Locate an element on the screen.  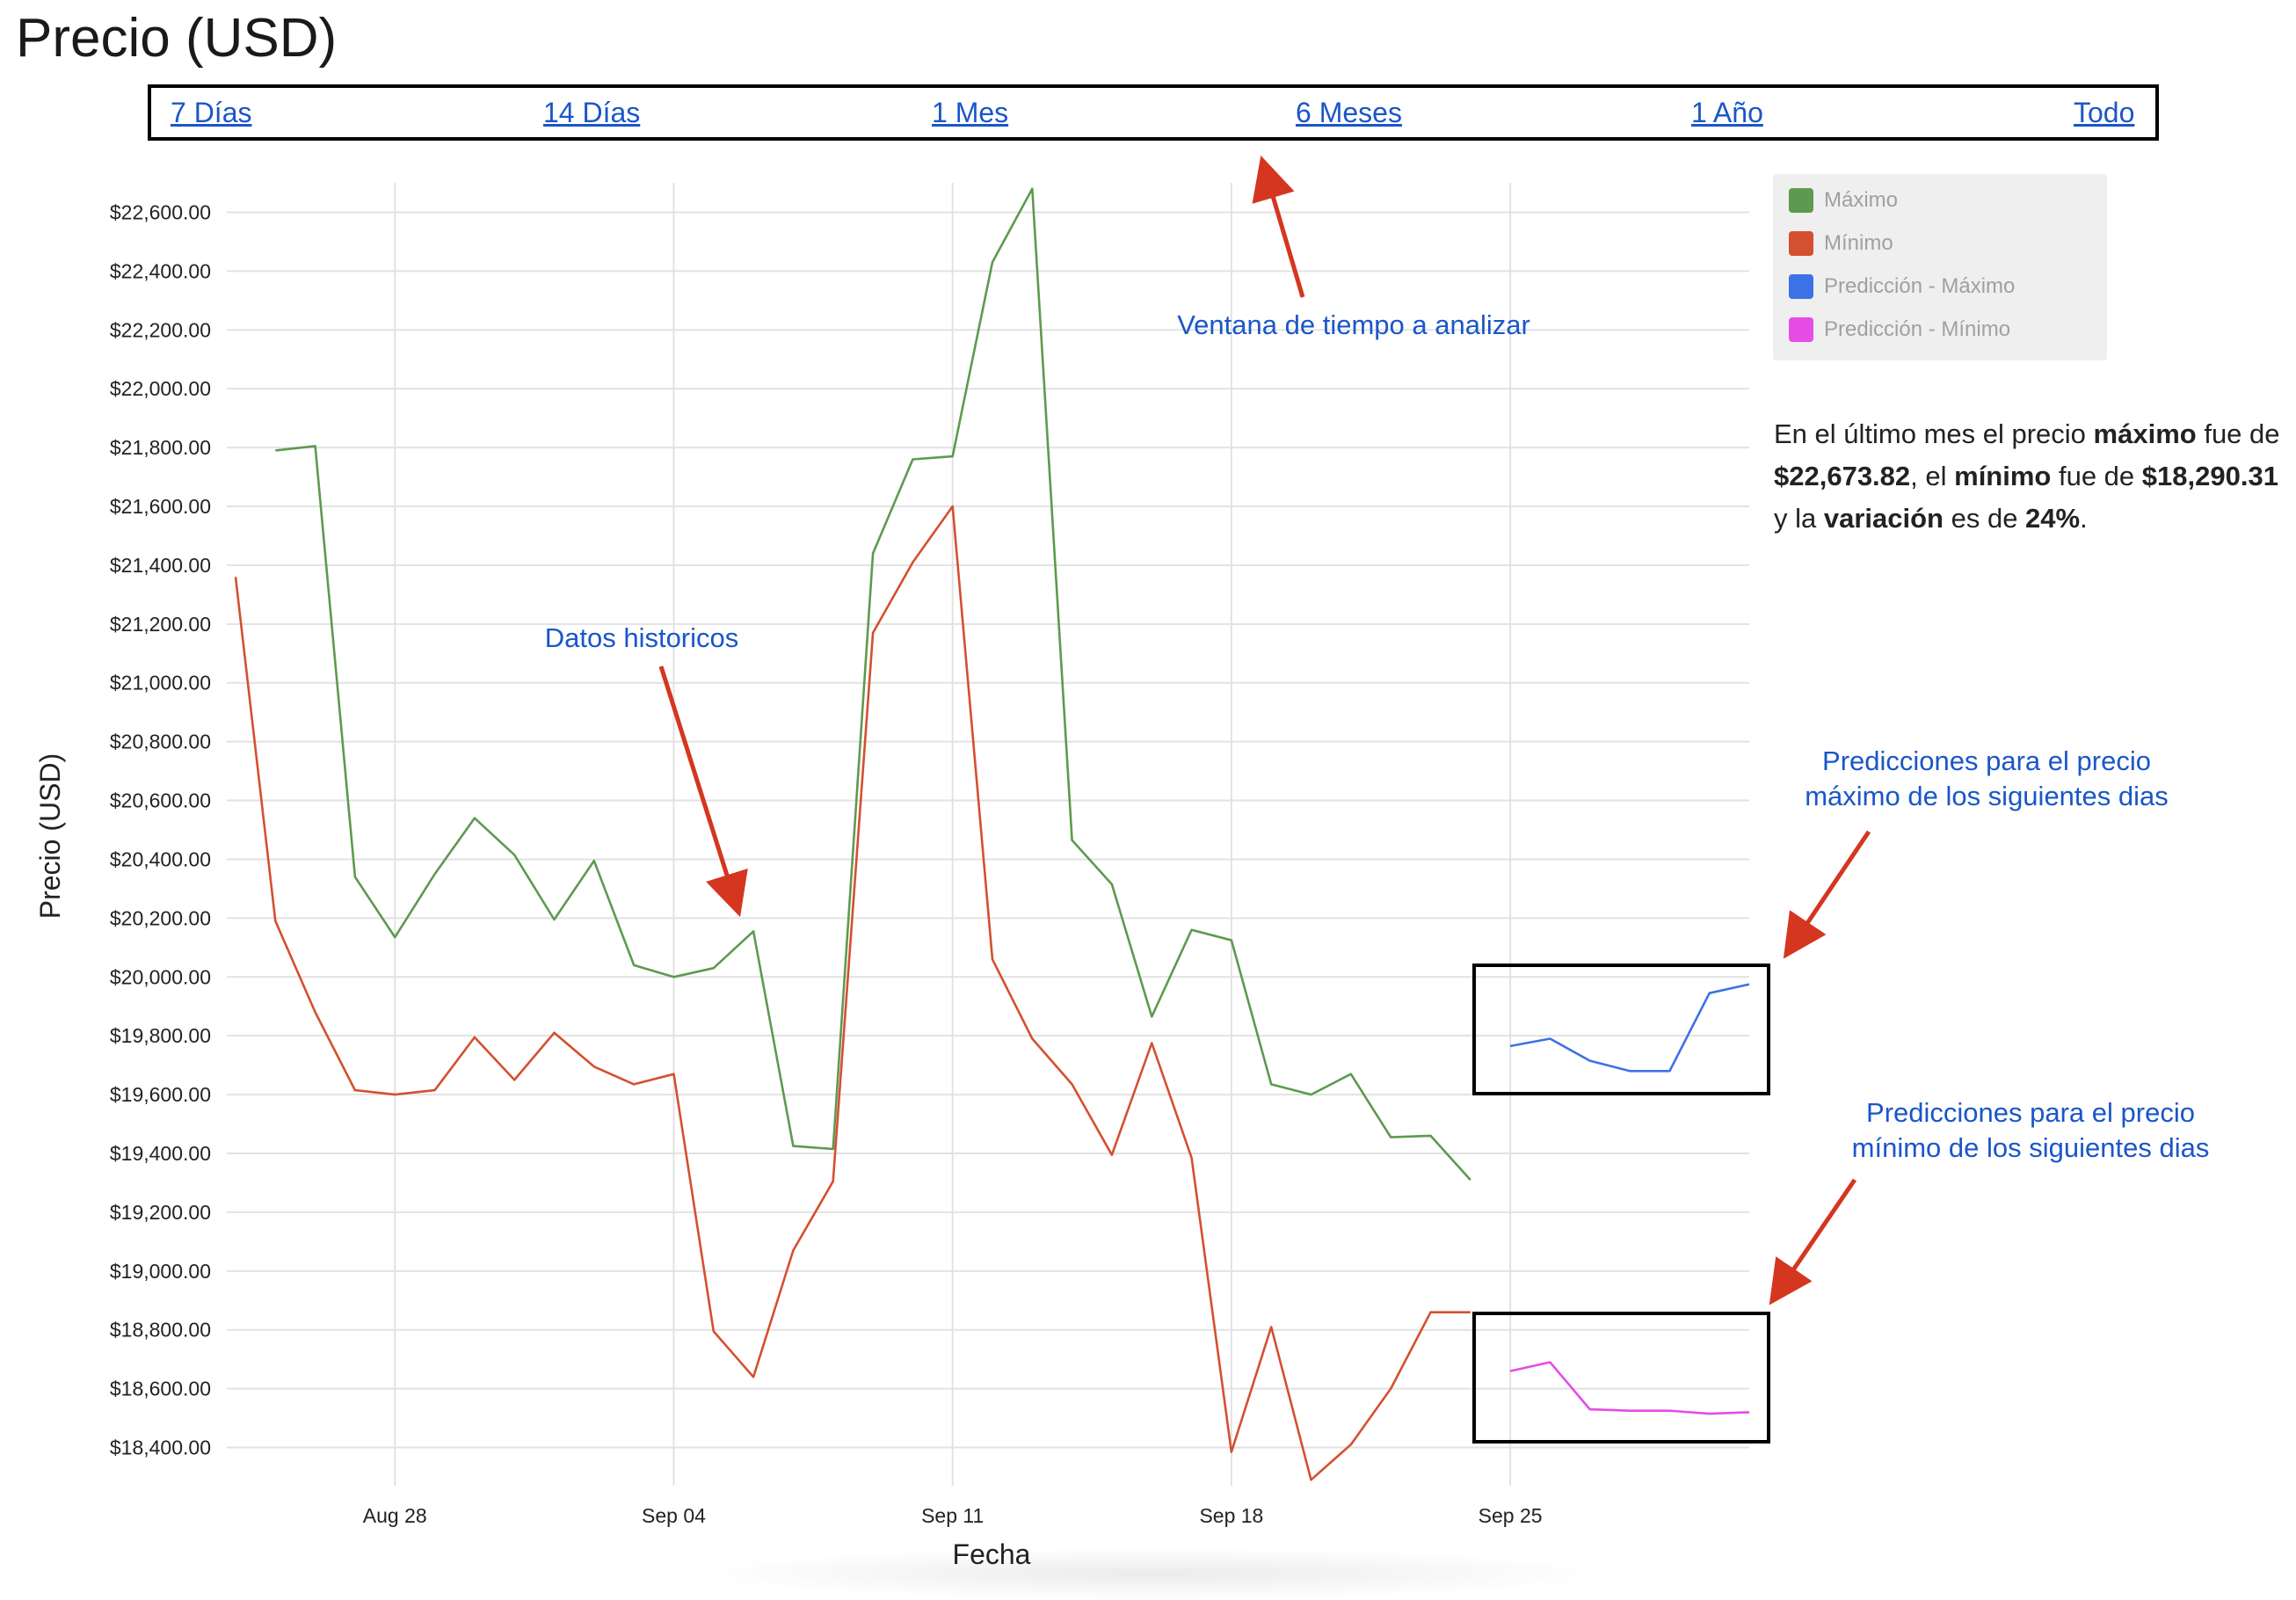
y-tick-label: $19,400.00 is located at coordinates (160, 1153).